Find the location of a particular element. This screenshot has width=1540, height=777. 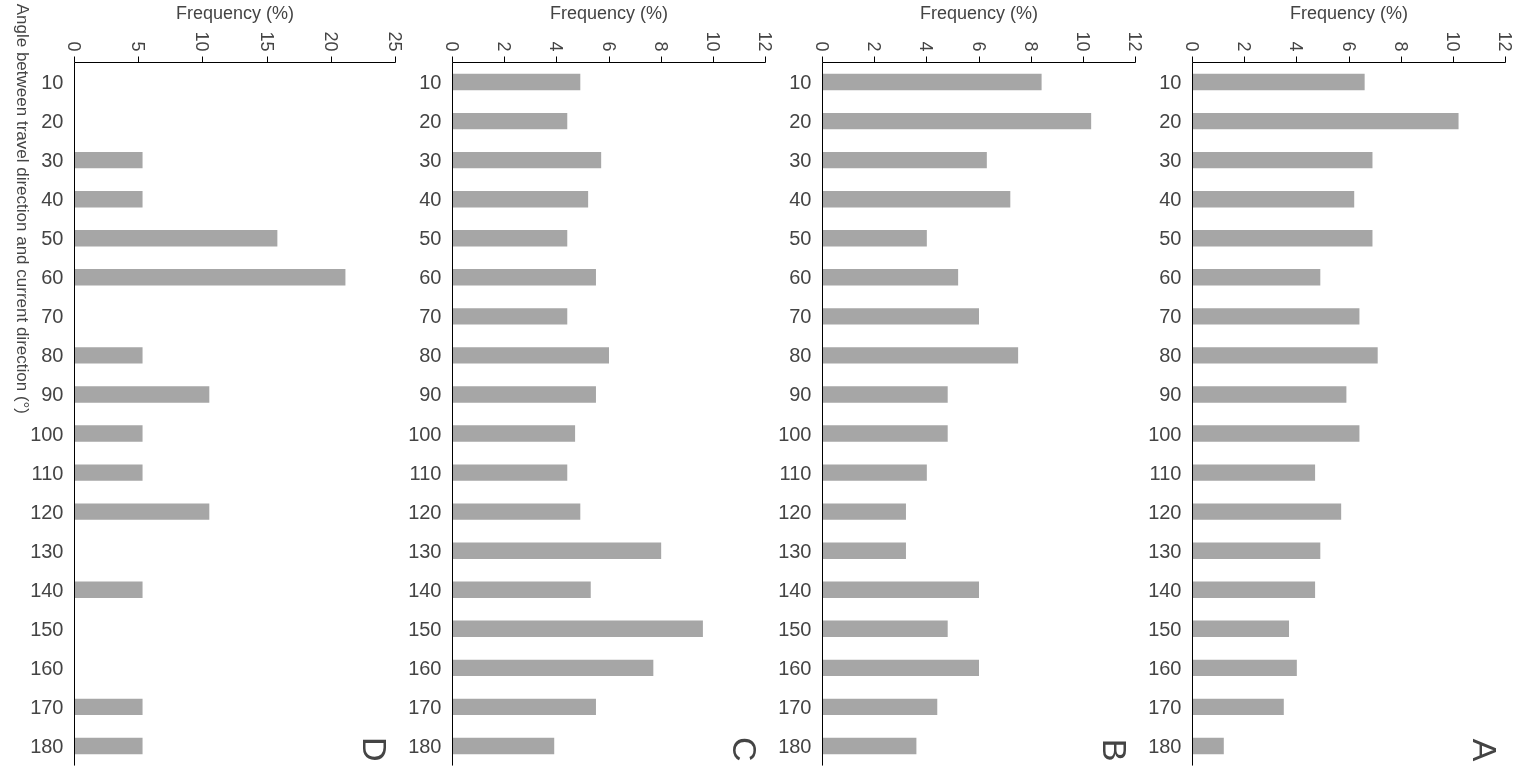

y-tick-label: 80 is located at coordinates (800, 355).